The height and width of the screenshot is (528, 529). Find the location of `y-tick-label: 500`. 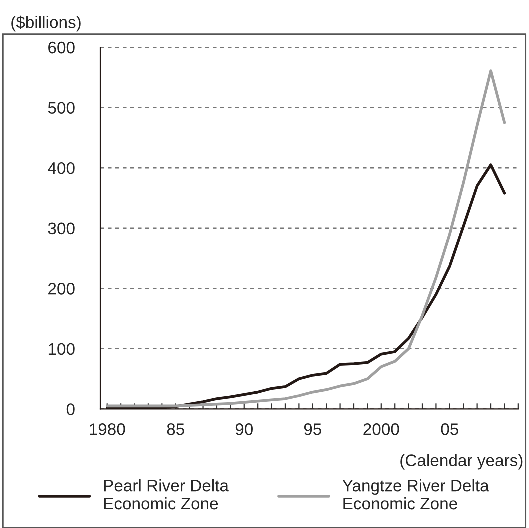

y-tick-label: 500 is located at coordinates (61, 108).